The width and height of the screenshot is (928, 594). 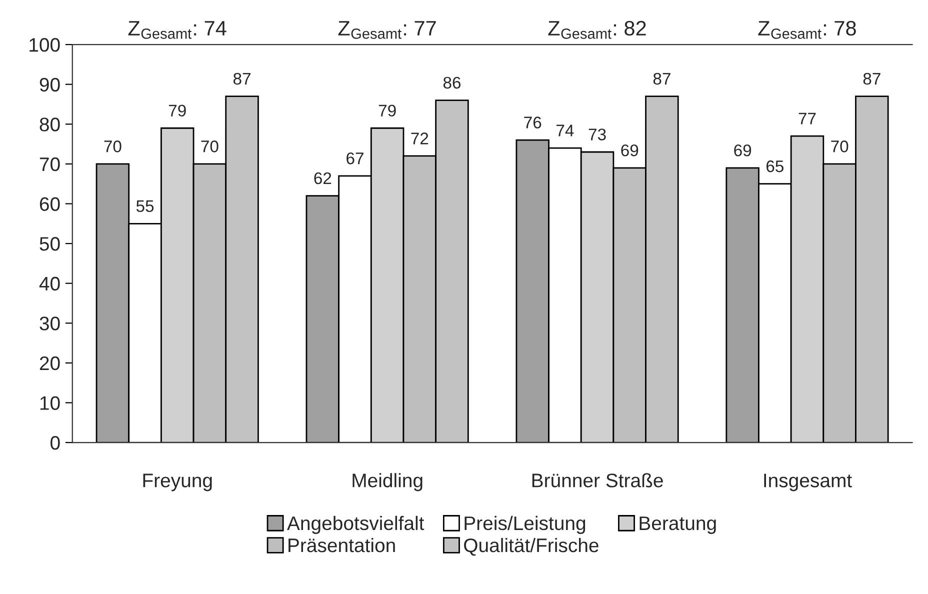 What do you see at coordinates (597, 29) in the screenshot?
I see `text: Z$_{Gesamt}$: 82` at bounding box center [597, 29].